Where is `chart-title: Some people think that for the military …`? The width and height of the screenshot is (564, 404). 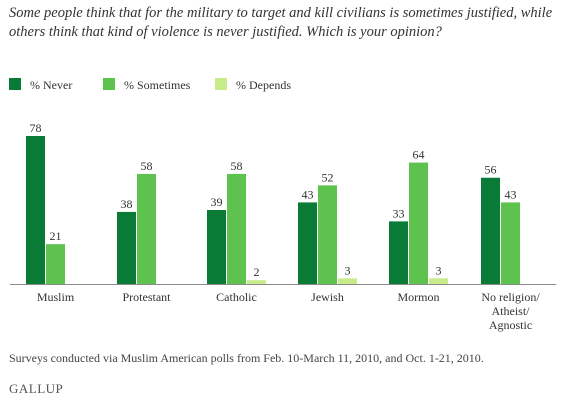 chart-title: Some people think that for the military … is located at coordinates (281, 22).